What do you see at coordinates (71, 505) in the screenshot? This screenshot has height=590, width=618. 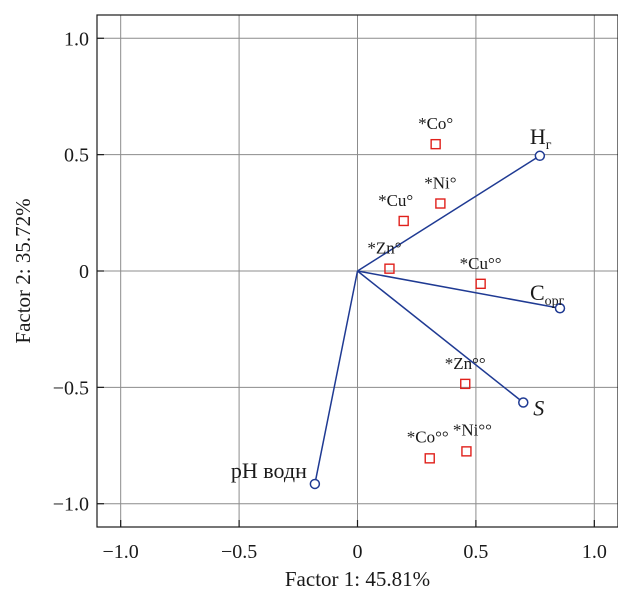 I see `y-tick-label: −1.0` at bounding box center [71, 505].